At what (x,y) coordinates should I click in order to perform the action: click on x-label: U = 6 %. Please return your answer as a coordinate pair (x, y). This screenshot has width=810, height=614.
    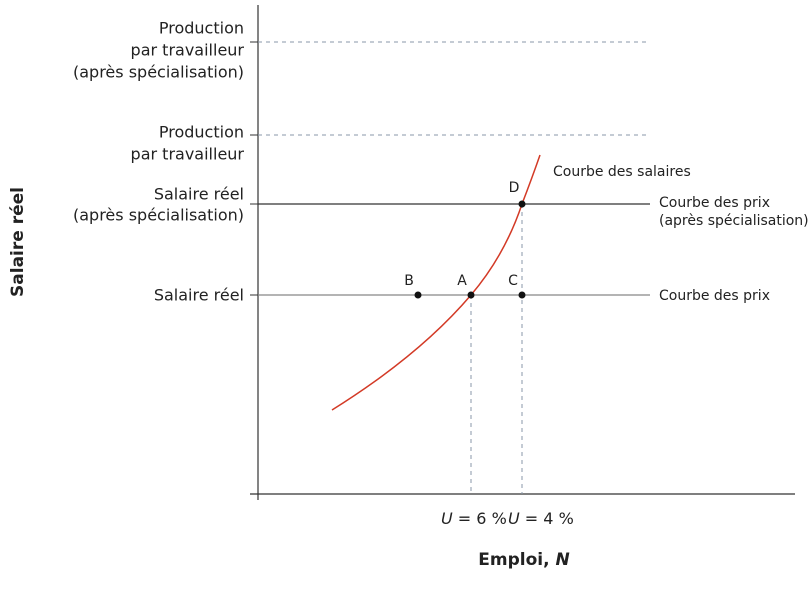
    Looking at the image, I should click on (474, 518).